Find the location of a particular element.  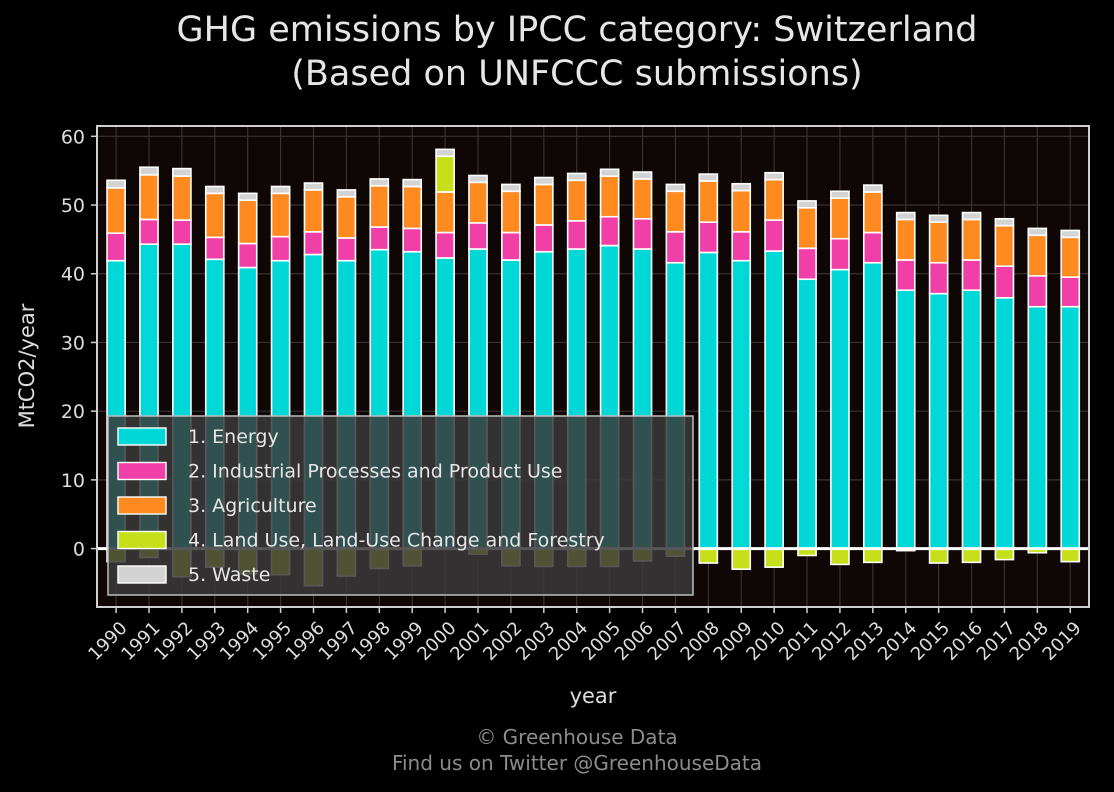

twitter-text: Find us on Twitter @GreenhouseData is located at coordinates (577, 763).